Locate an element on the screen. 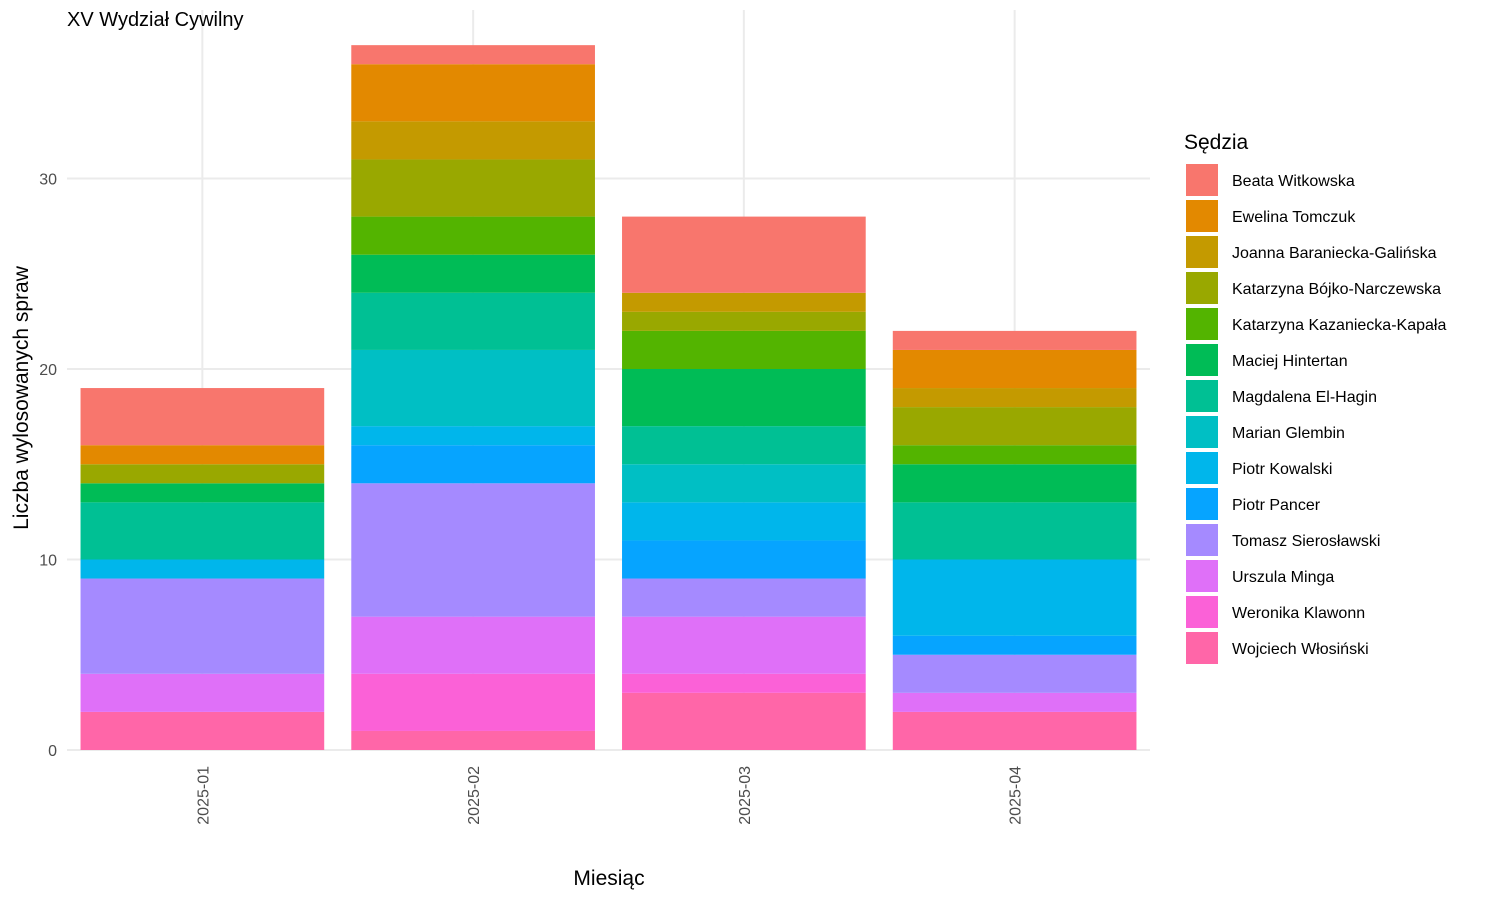 Image resolution: width=1500 pixels, height=900 pixels. legend-label: Maciej Hintertan is located at coordinates (1290, 361).